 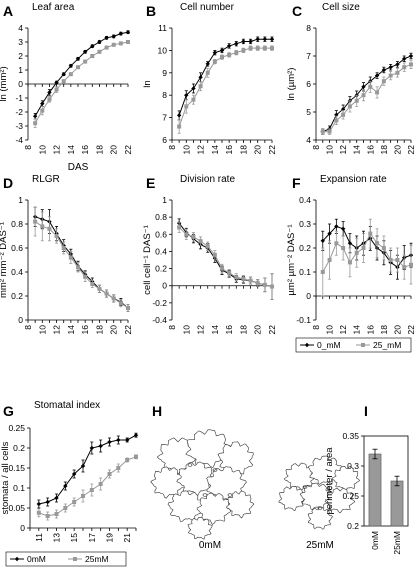 What do you see at coordinates (147, 260) in the screenshot?
I see `y-axis-label: cell cell⁻¹ DAS⁻¹` at bounding box center [147, 260].